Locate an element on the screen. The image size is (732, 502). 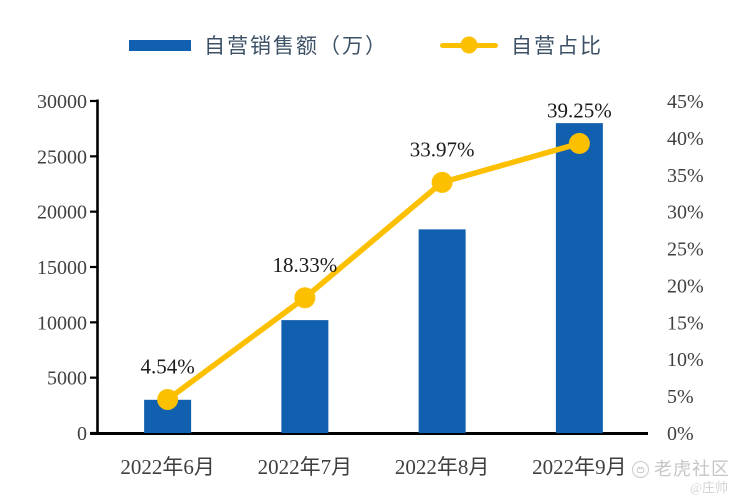
y-axis-right-tick-label: 20% is located at coordinates (685, 286).